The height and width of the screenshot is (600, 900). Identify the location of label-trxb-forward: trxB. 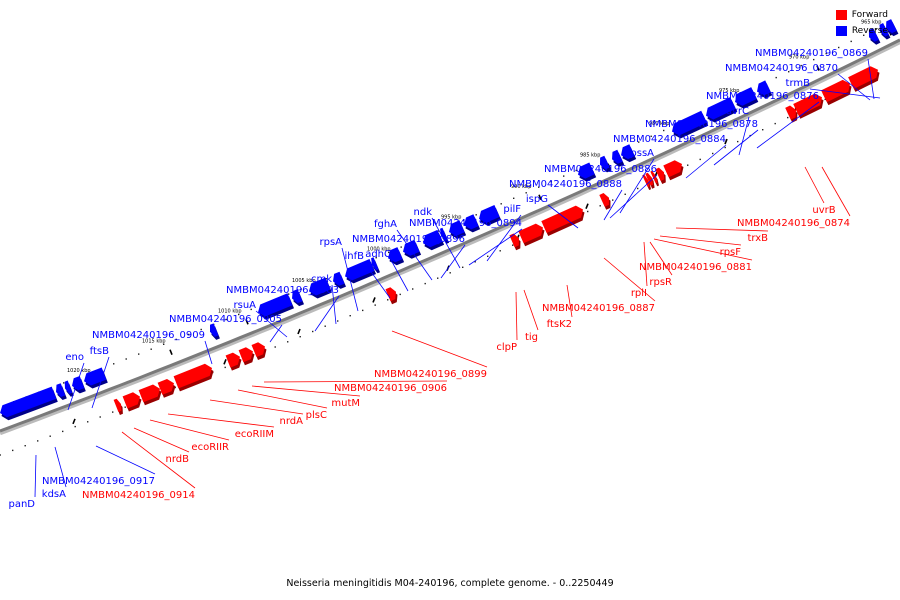
(757, 238).